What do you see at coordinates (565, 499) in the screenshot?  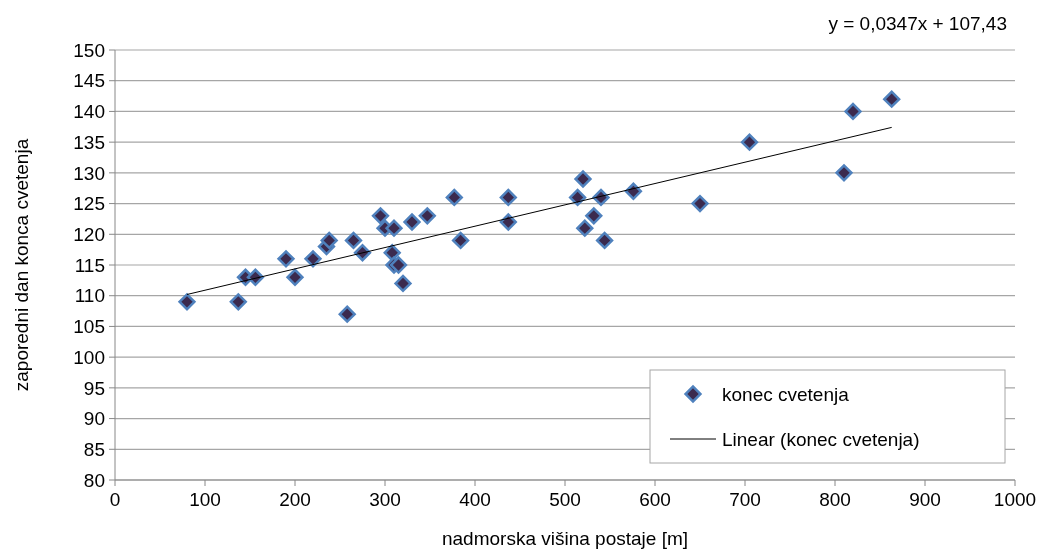 I see `x-tick-label: 500` at bounding box center [565, 499].